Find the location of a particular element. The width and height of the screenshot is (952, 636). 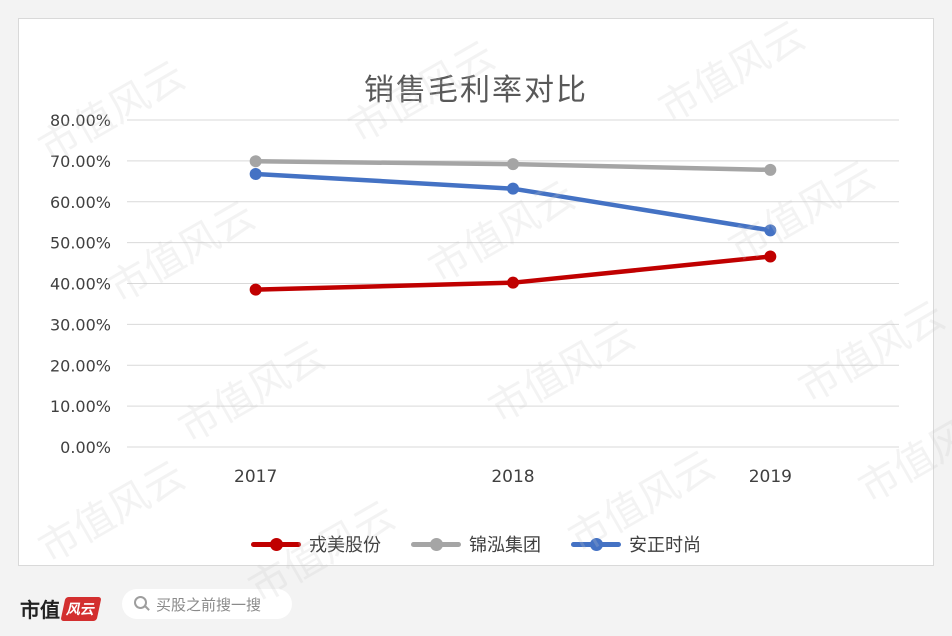

y-tick-label: 60.00% is located at coordinates (80, 202).